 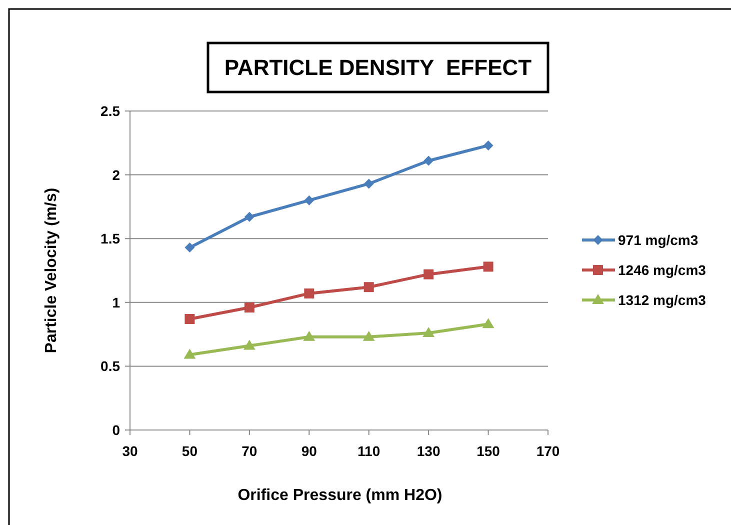 I want to click on y-tick-label: 1.5, so click(x=110, y=238).